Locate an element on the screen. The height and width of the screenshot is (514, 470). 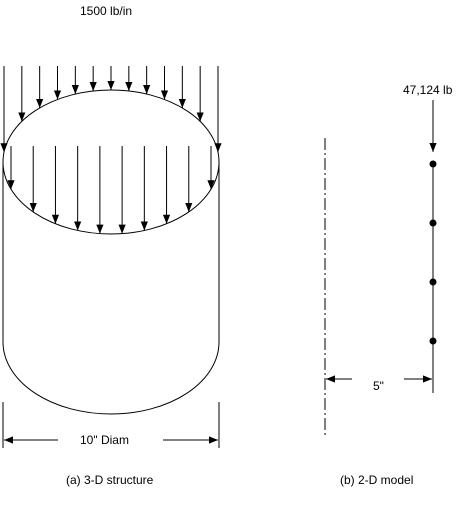
caption-3d-structure: (a) 3-D structure is located at coordinates (110, 480).